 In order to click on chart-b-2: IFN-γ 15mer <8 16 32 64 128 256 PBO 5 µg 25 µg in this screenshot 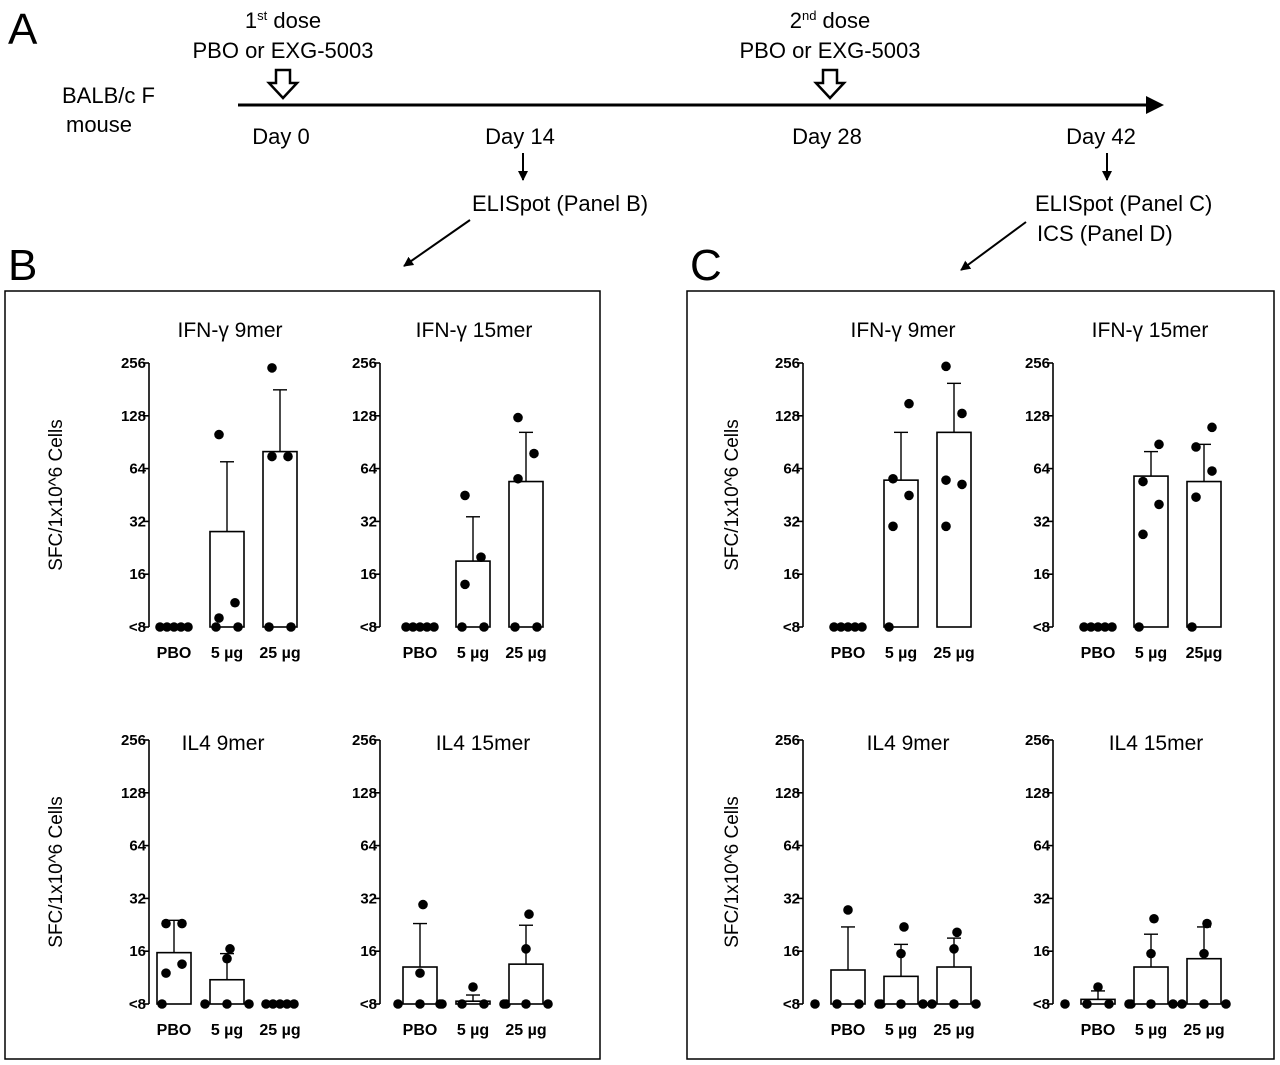, I will do `click(449, 490)`.